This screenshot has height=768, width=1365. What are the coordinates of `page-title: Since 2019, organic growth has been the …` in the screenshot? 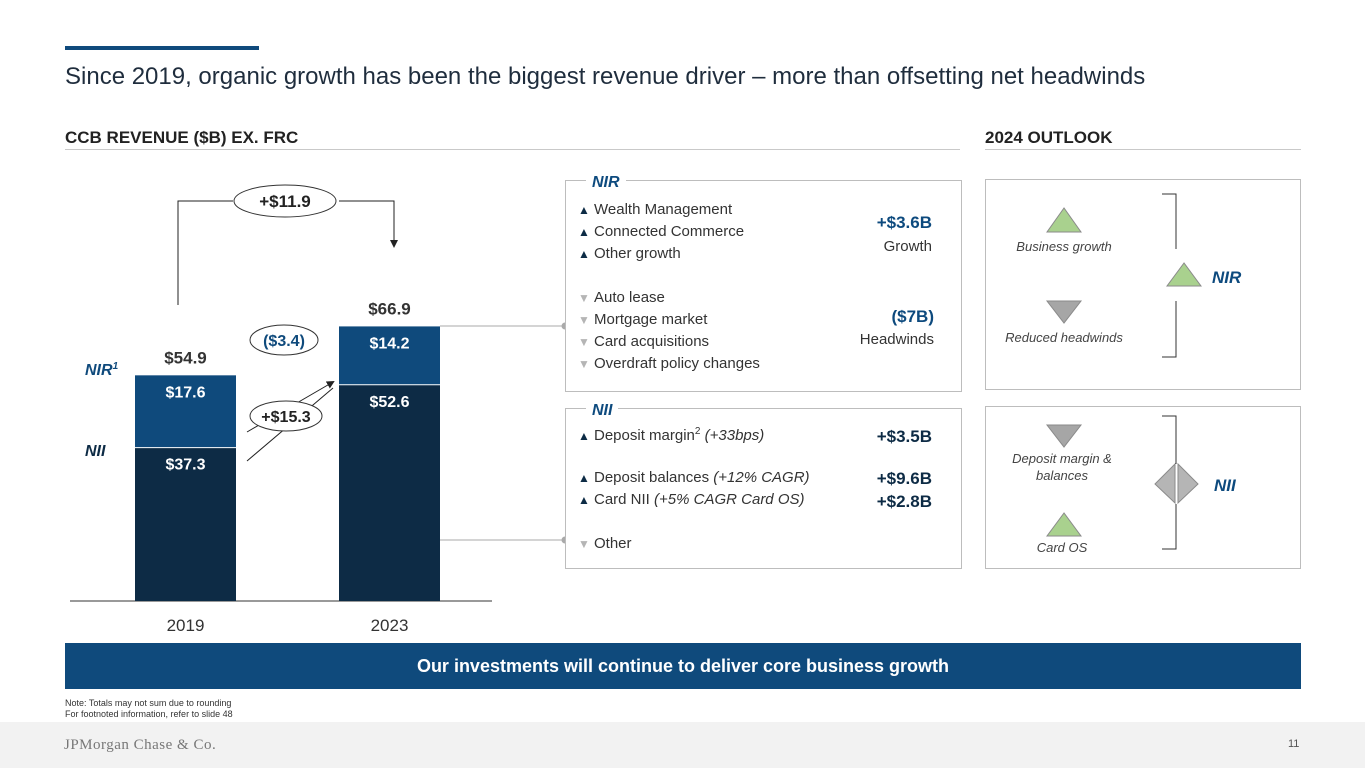 It's located at (605, 76).